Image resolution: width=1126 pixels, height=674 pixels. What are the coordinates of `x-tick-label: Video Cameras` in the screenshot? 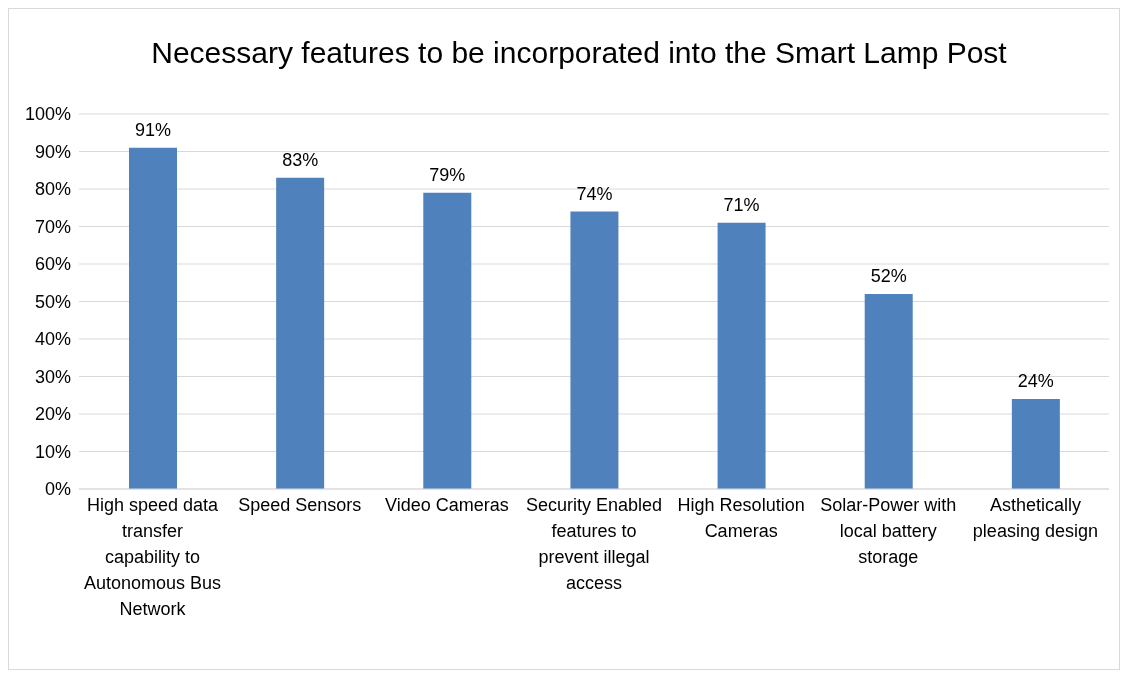 It's located at (446, 505).